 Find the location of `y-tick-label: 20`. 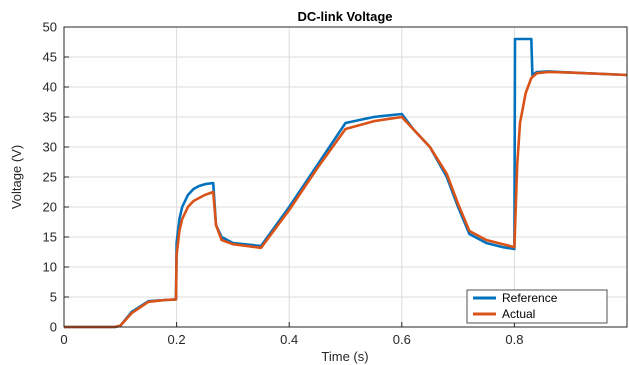

y-tick-label: 20 is located at coordinates (50, 207).